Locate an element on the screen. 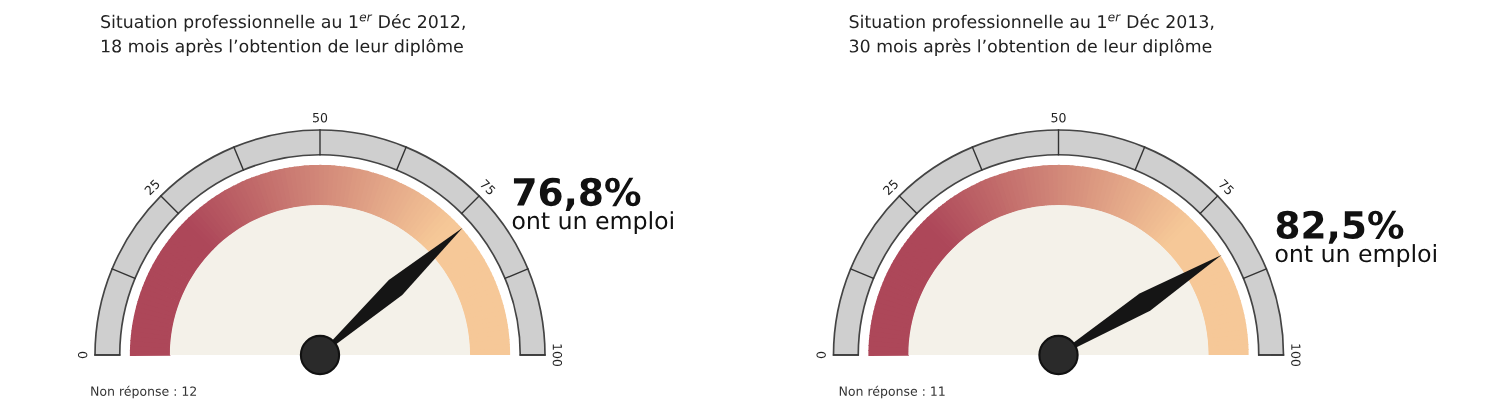  text: Situation professionnelle au 1$^{er}$ Déc 2012, 18 mois après l’obtention de leur diplôme is located at coordinates (283, 35).